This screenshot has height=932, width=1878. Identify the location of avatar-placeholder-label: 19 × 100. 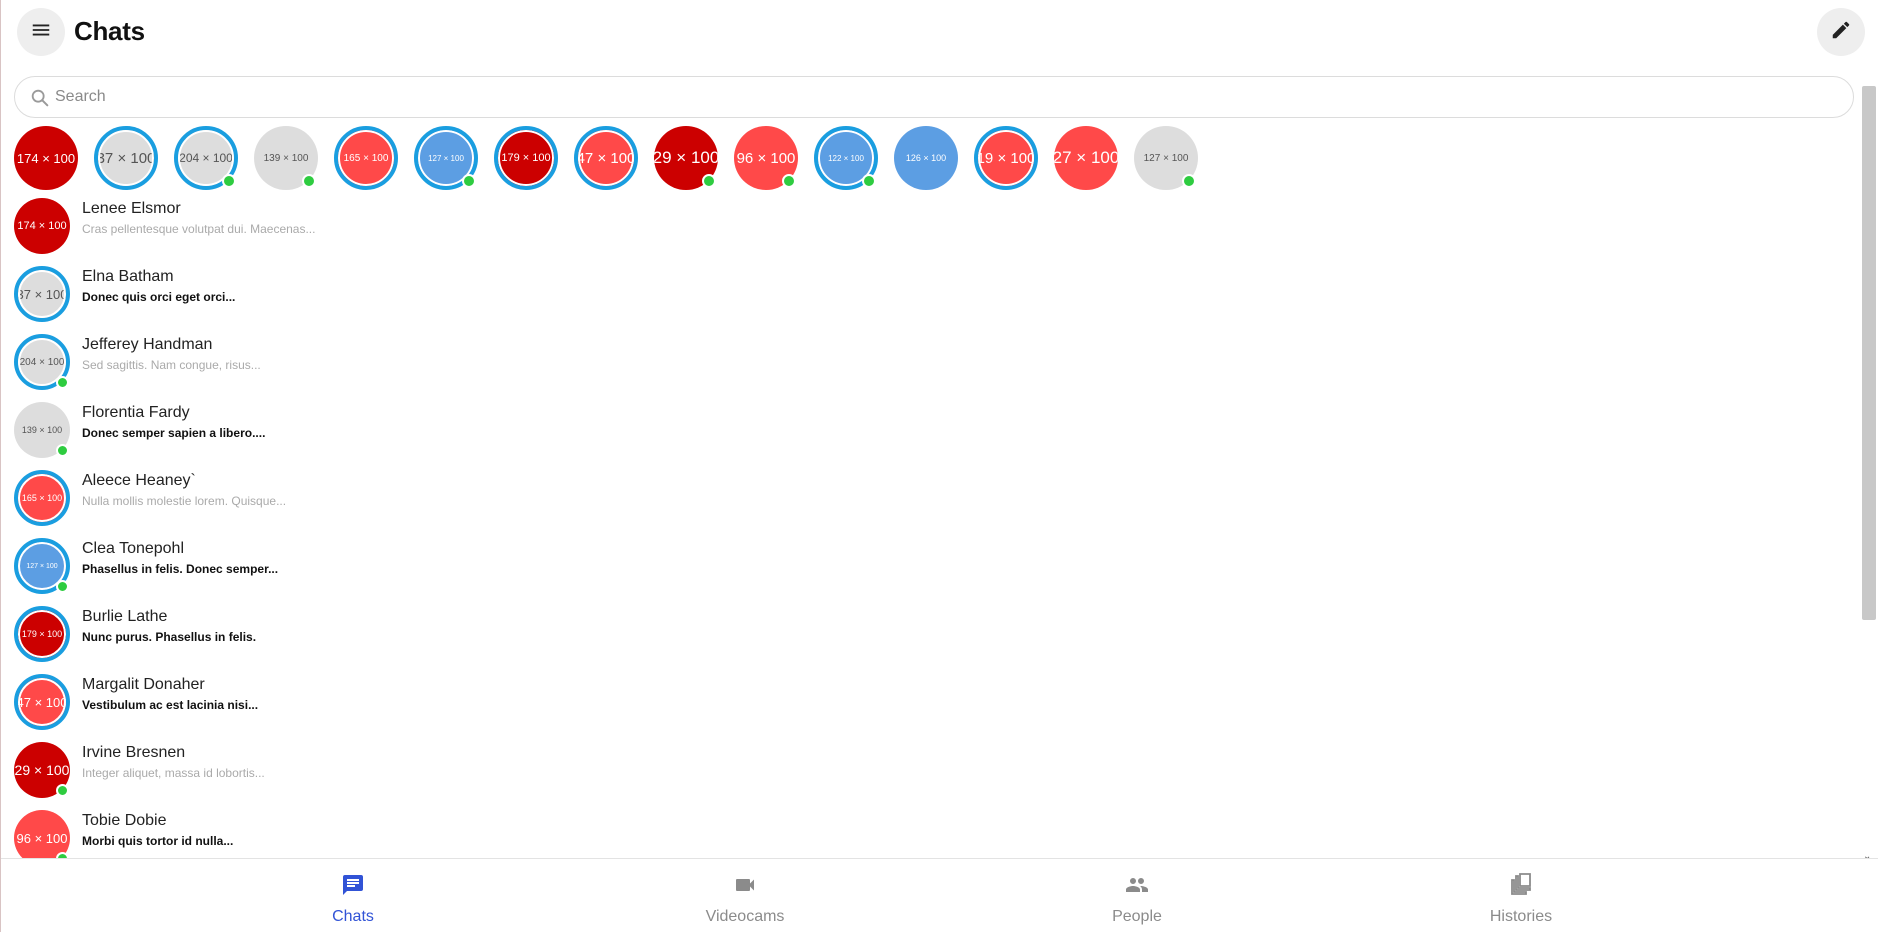
(1006, 158).